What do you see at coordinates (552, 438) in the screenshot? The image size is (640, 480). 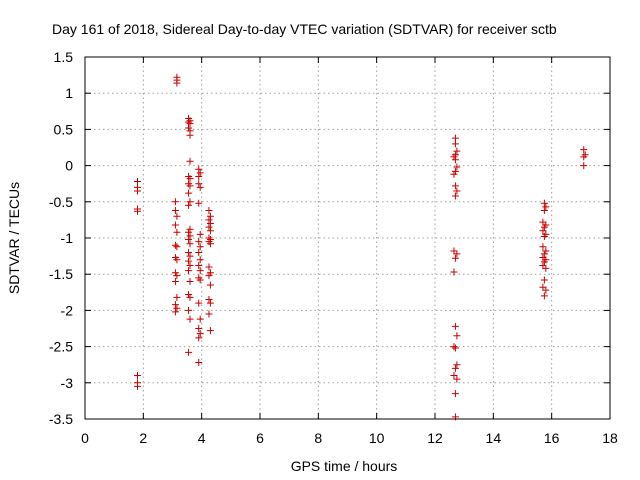 I see `x-tick-label: 16` at bounding box center [552, 438].